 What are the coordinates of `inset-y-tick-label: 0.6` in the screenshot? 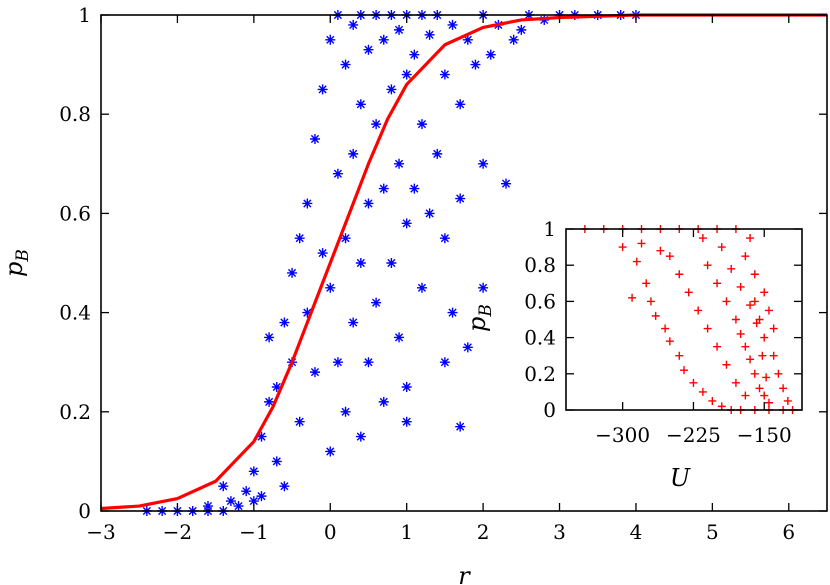 It's located at (540, 301).